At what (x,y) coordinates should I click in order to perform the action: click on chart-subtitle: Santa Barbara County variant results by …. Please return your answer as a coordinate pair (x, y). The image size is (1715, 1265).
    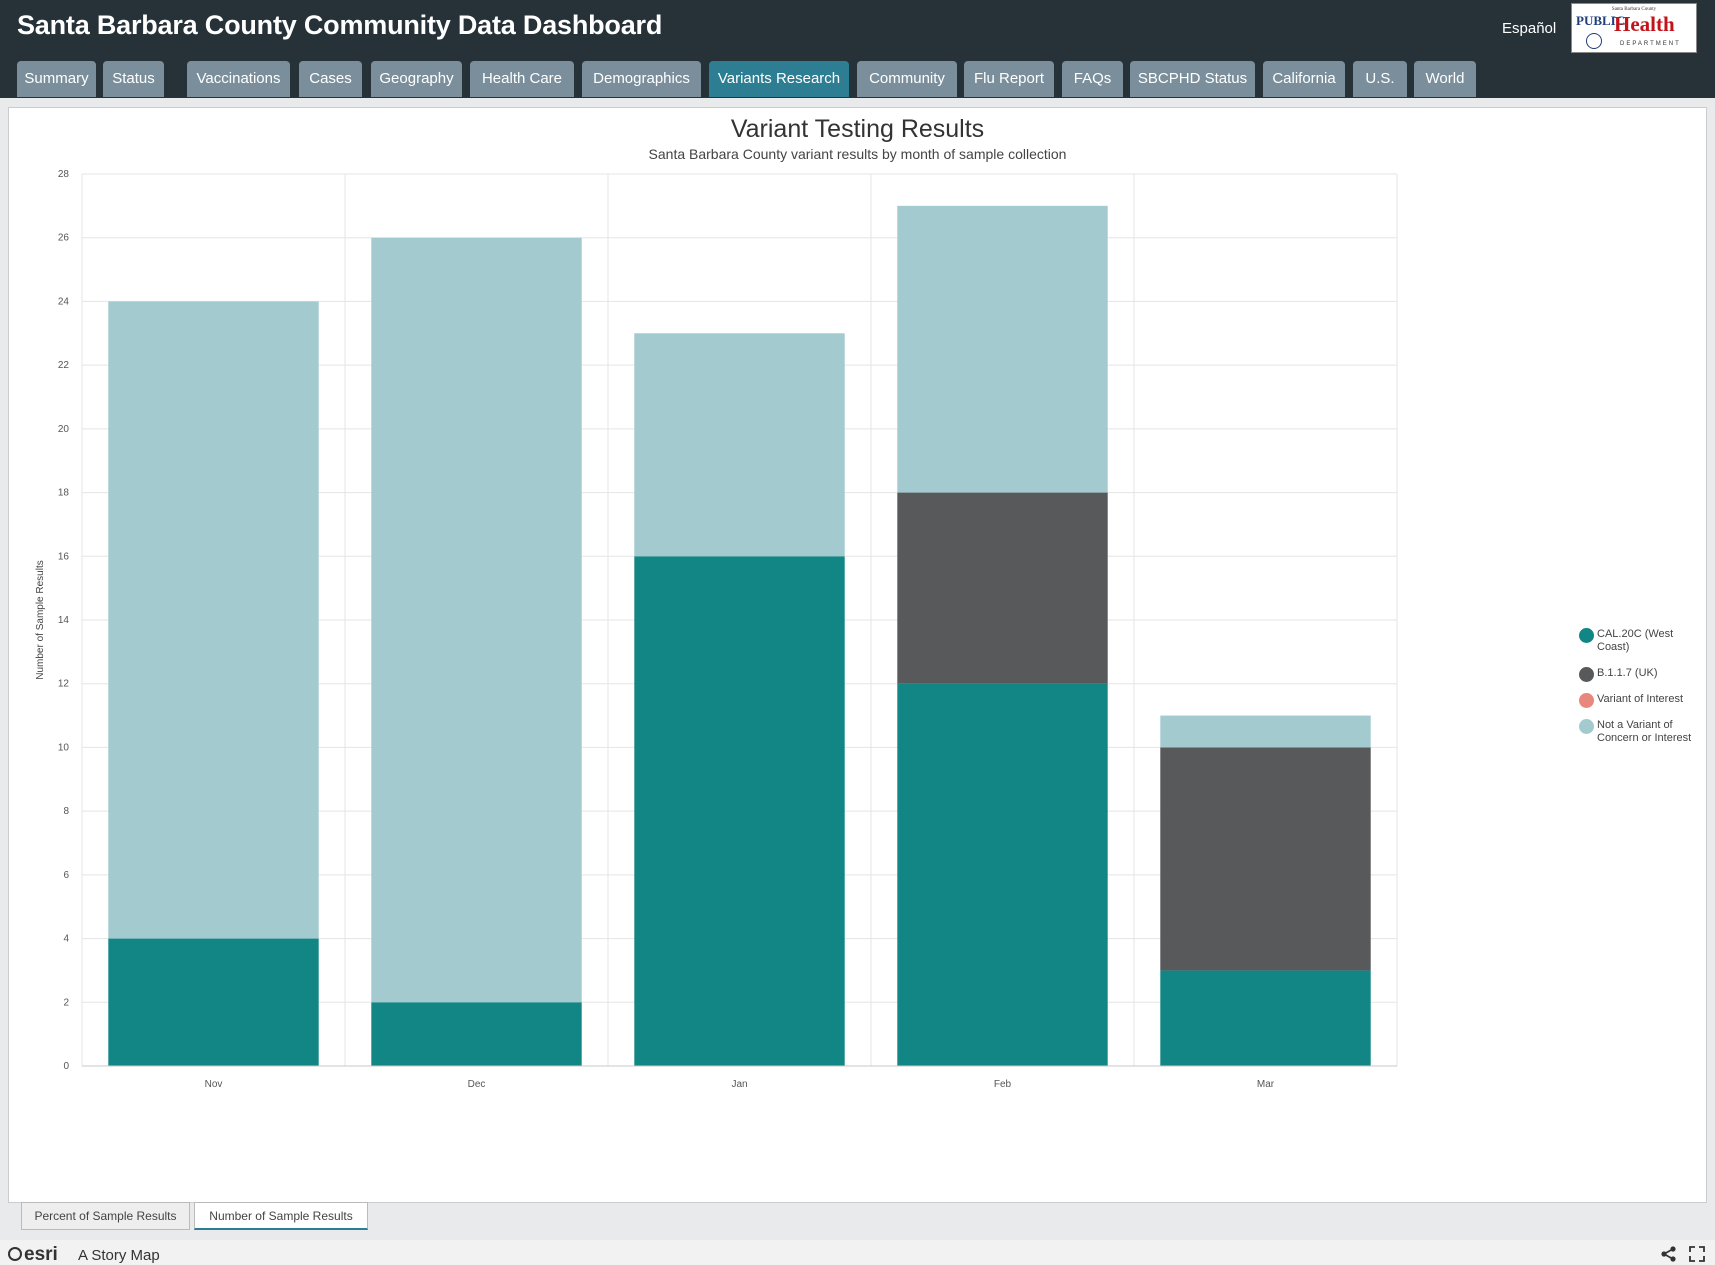
    Looking at the image, I should click on (857, 154).